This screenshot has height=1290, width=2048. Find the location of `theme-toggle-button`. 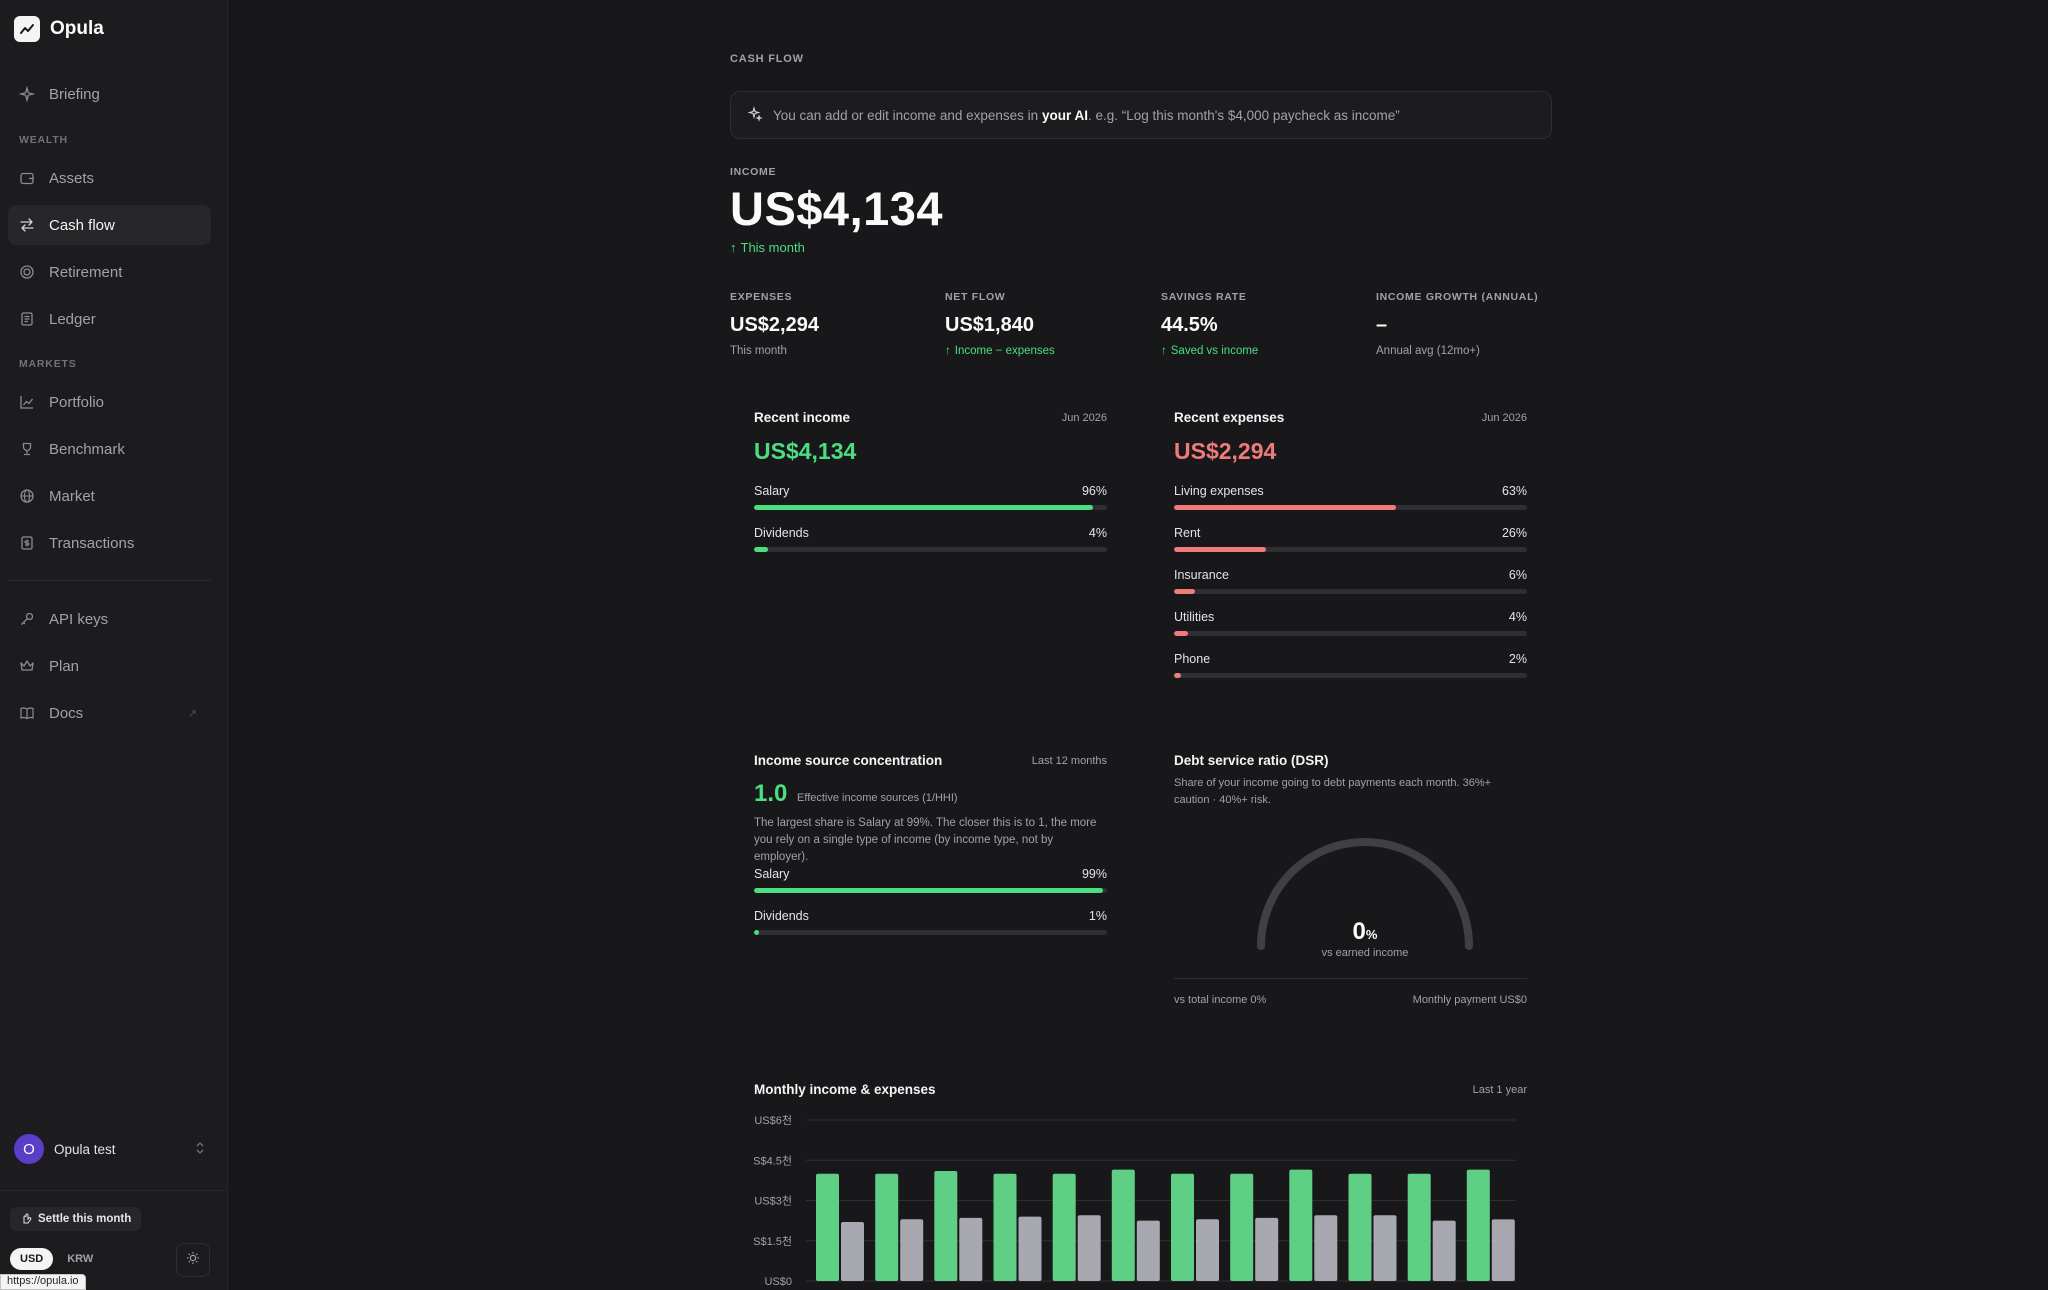

theme-toggle-button is located at coordinates (193, 1260).